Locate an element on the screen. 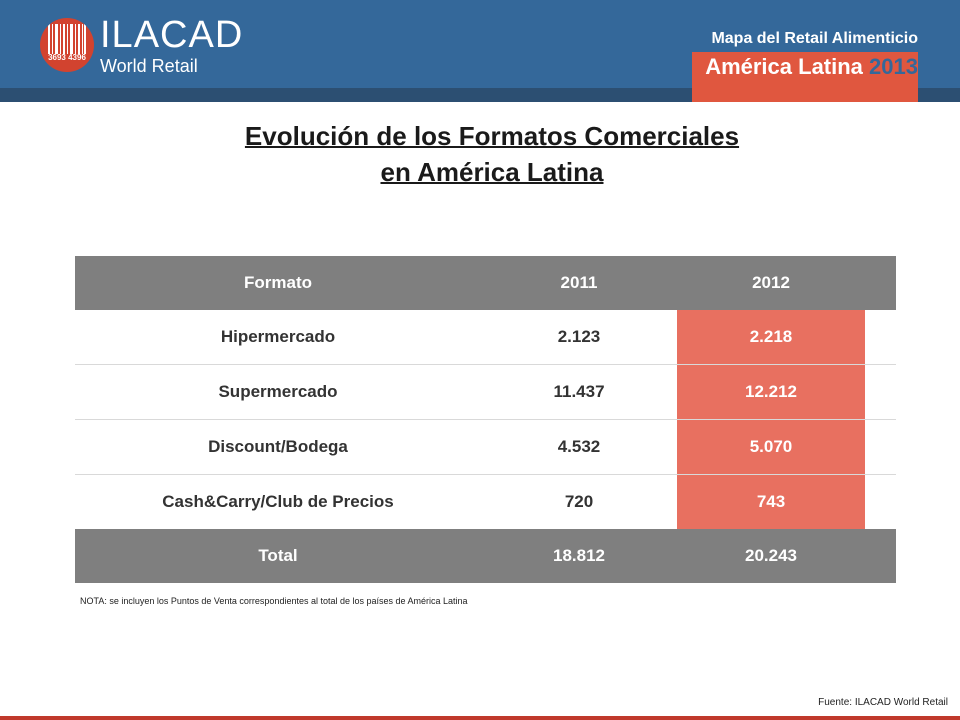 This screenshot has width=960, height=720. column-header-2011: 2011 is located at coordinates (579, 283).